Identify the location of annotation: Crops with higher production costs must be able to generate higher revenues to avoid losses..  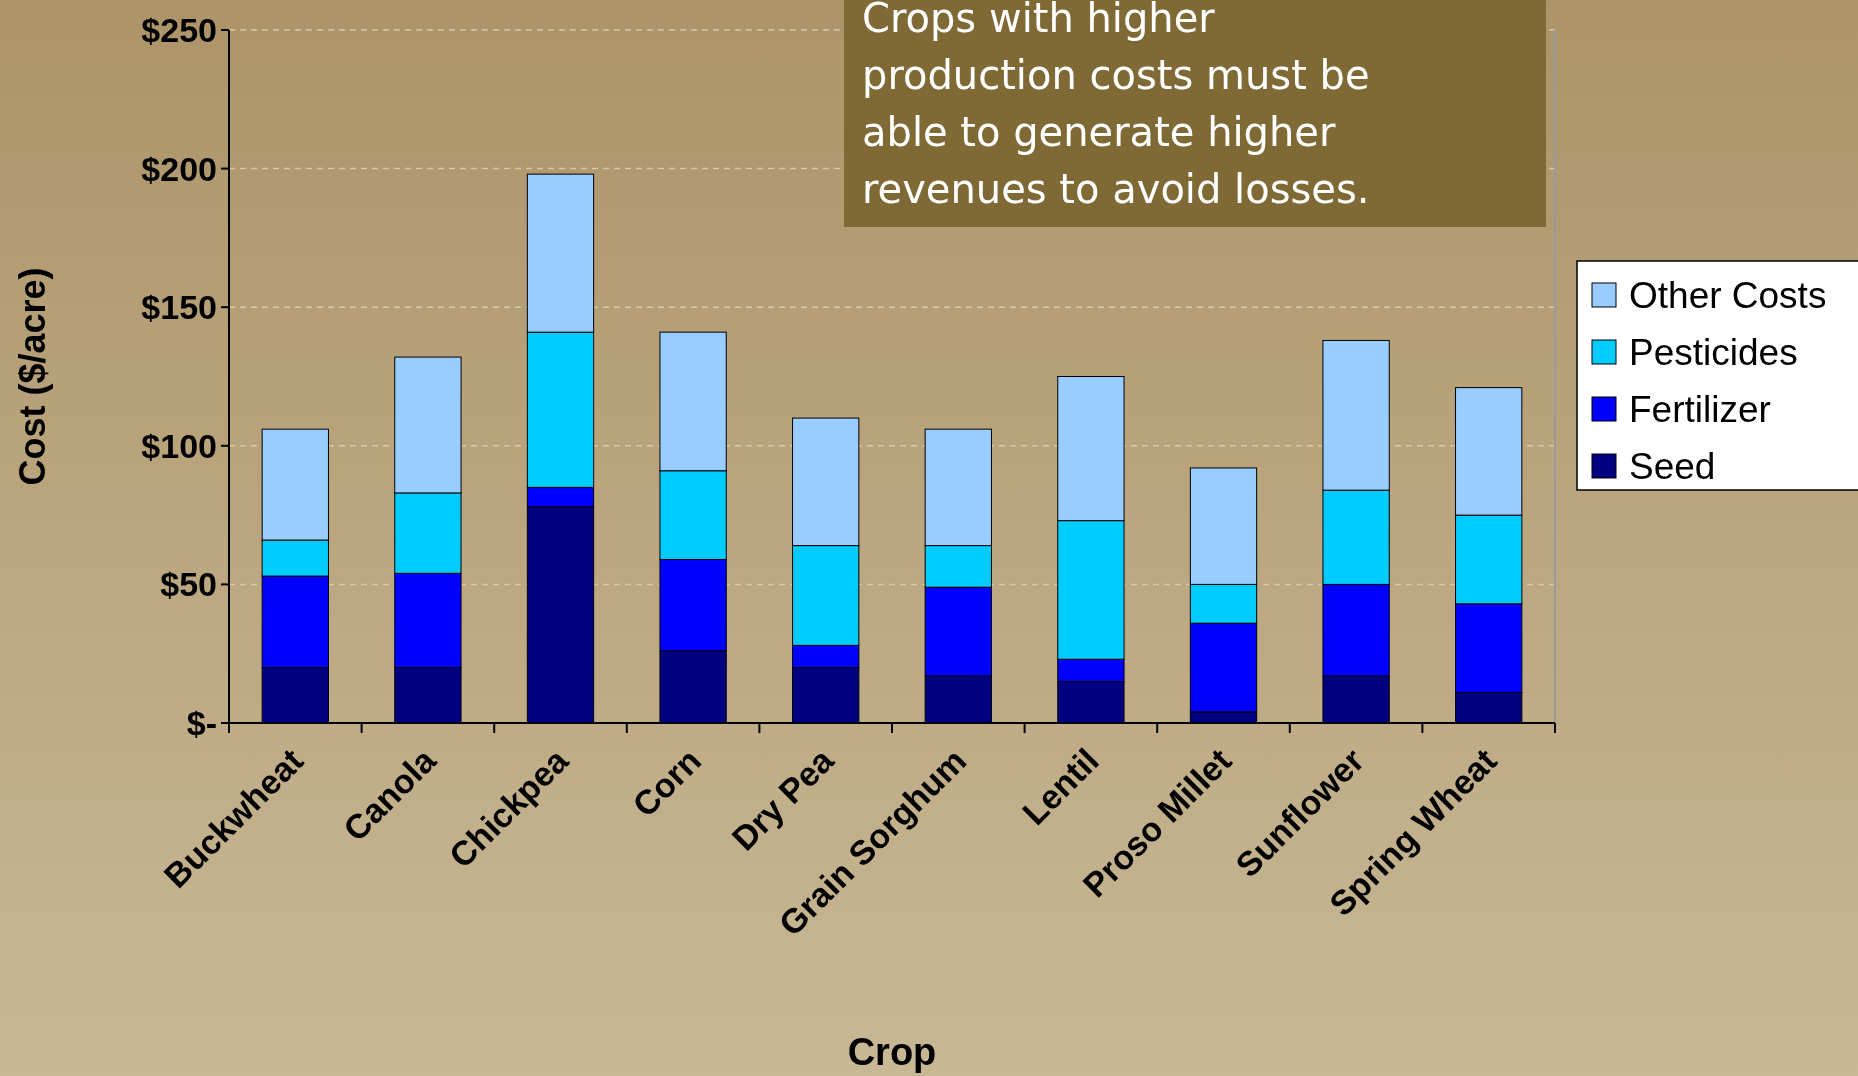
(1116, 106).